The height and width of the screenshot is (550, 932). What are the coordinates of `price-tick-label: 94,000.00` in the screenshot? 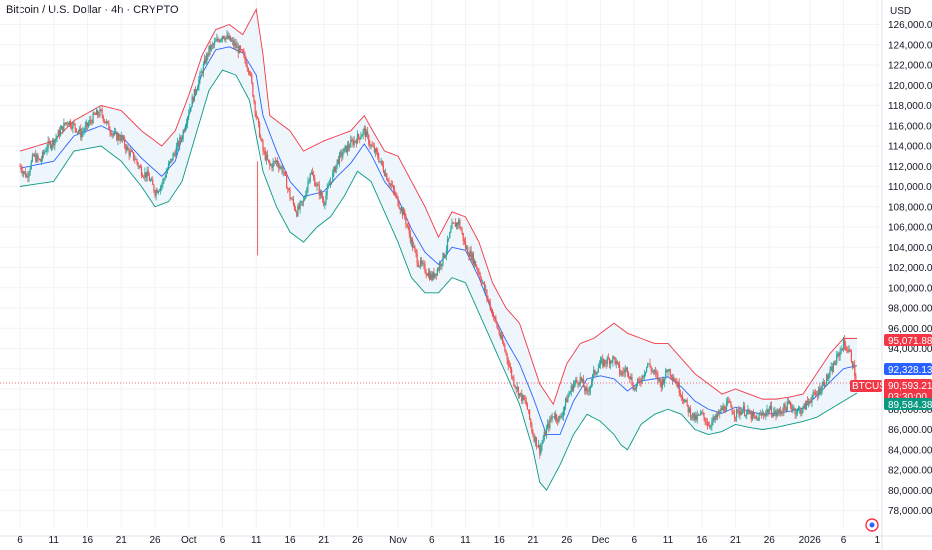 It's located at (910, 349).